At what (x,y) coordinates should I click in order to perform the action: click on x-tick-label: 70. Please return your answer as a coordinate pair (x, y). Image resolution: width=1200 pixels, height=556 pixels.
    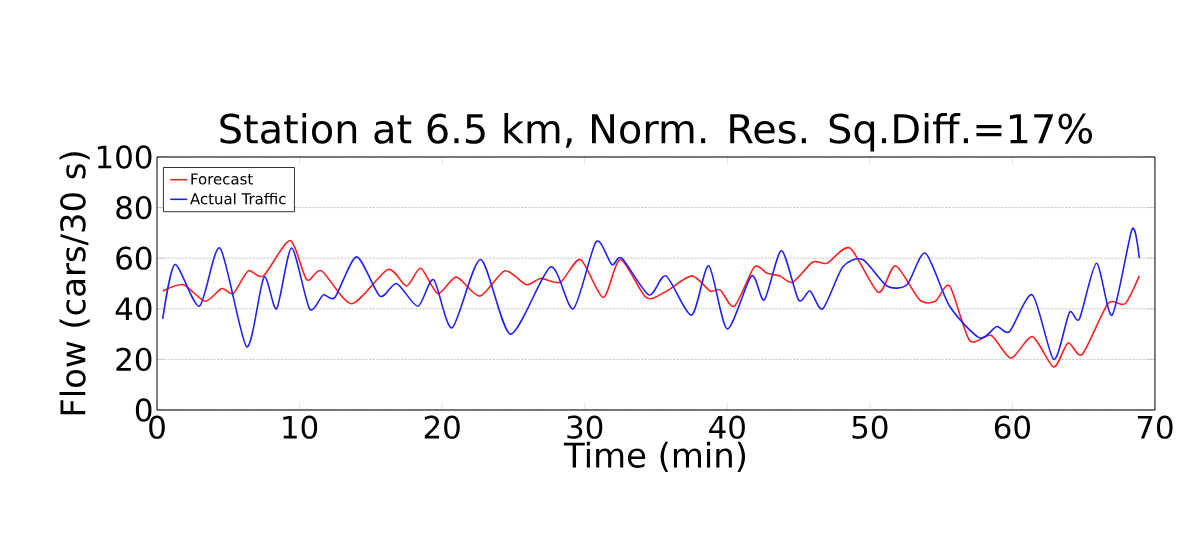
    Looking at the image, I should click on (1155, 427).